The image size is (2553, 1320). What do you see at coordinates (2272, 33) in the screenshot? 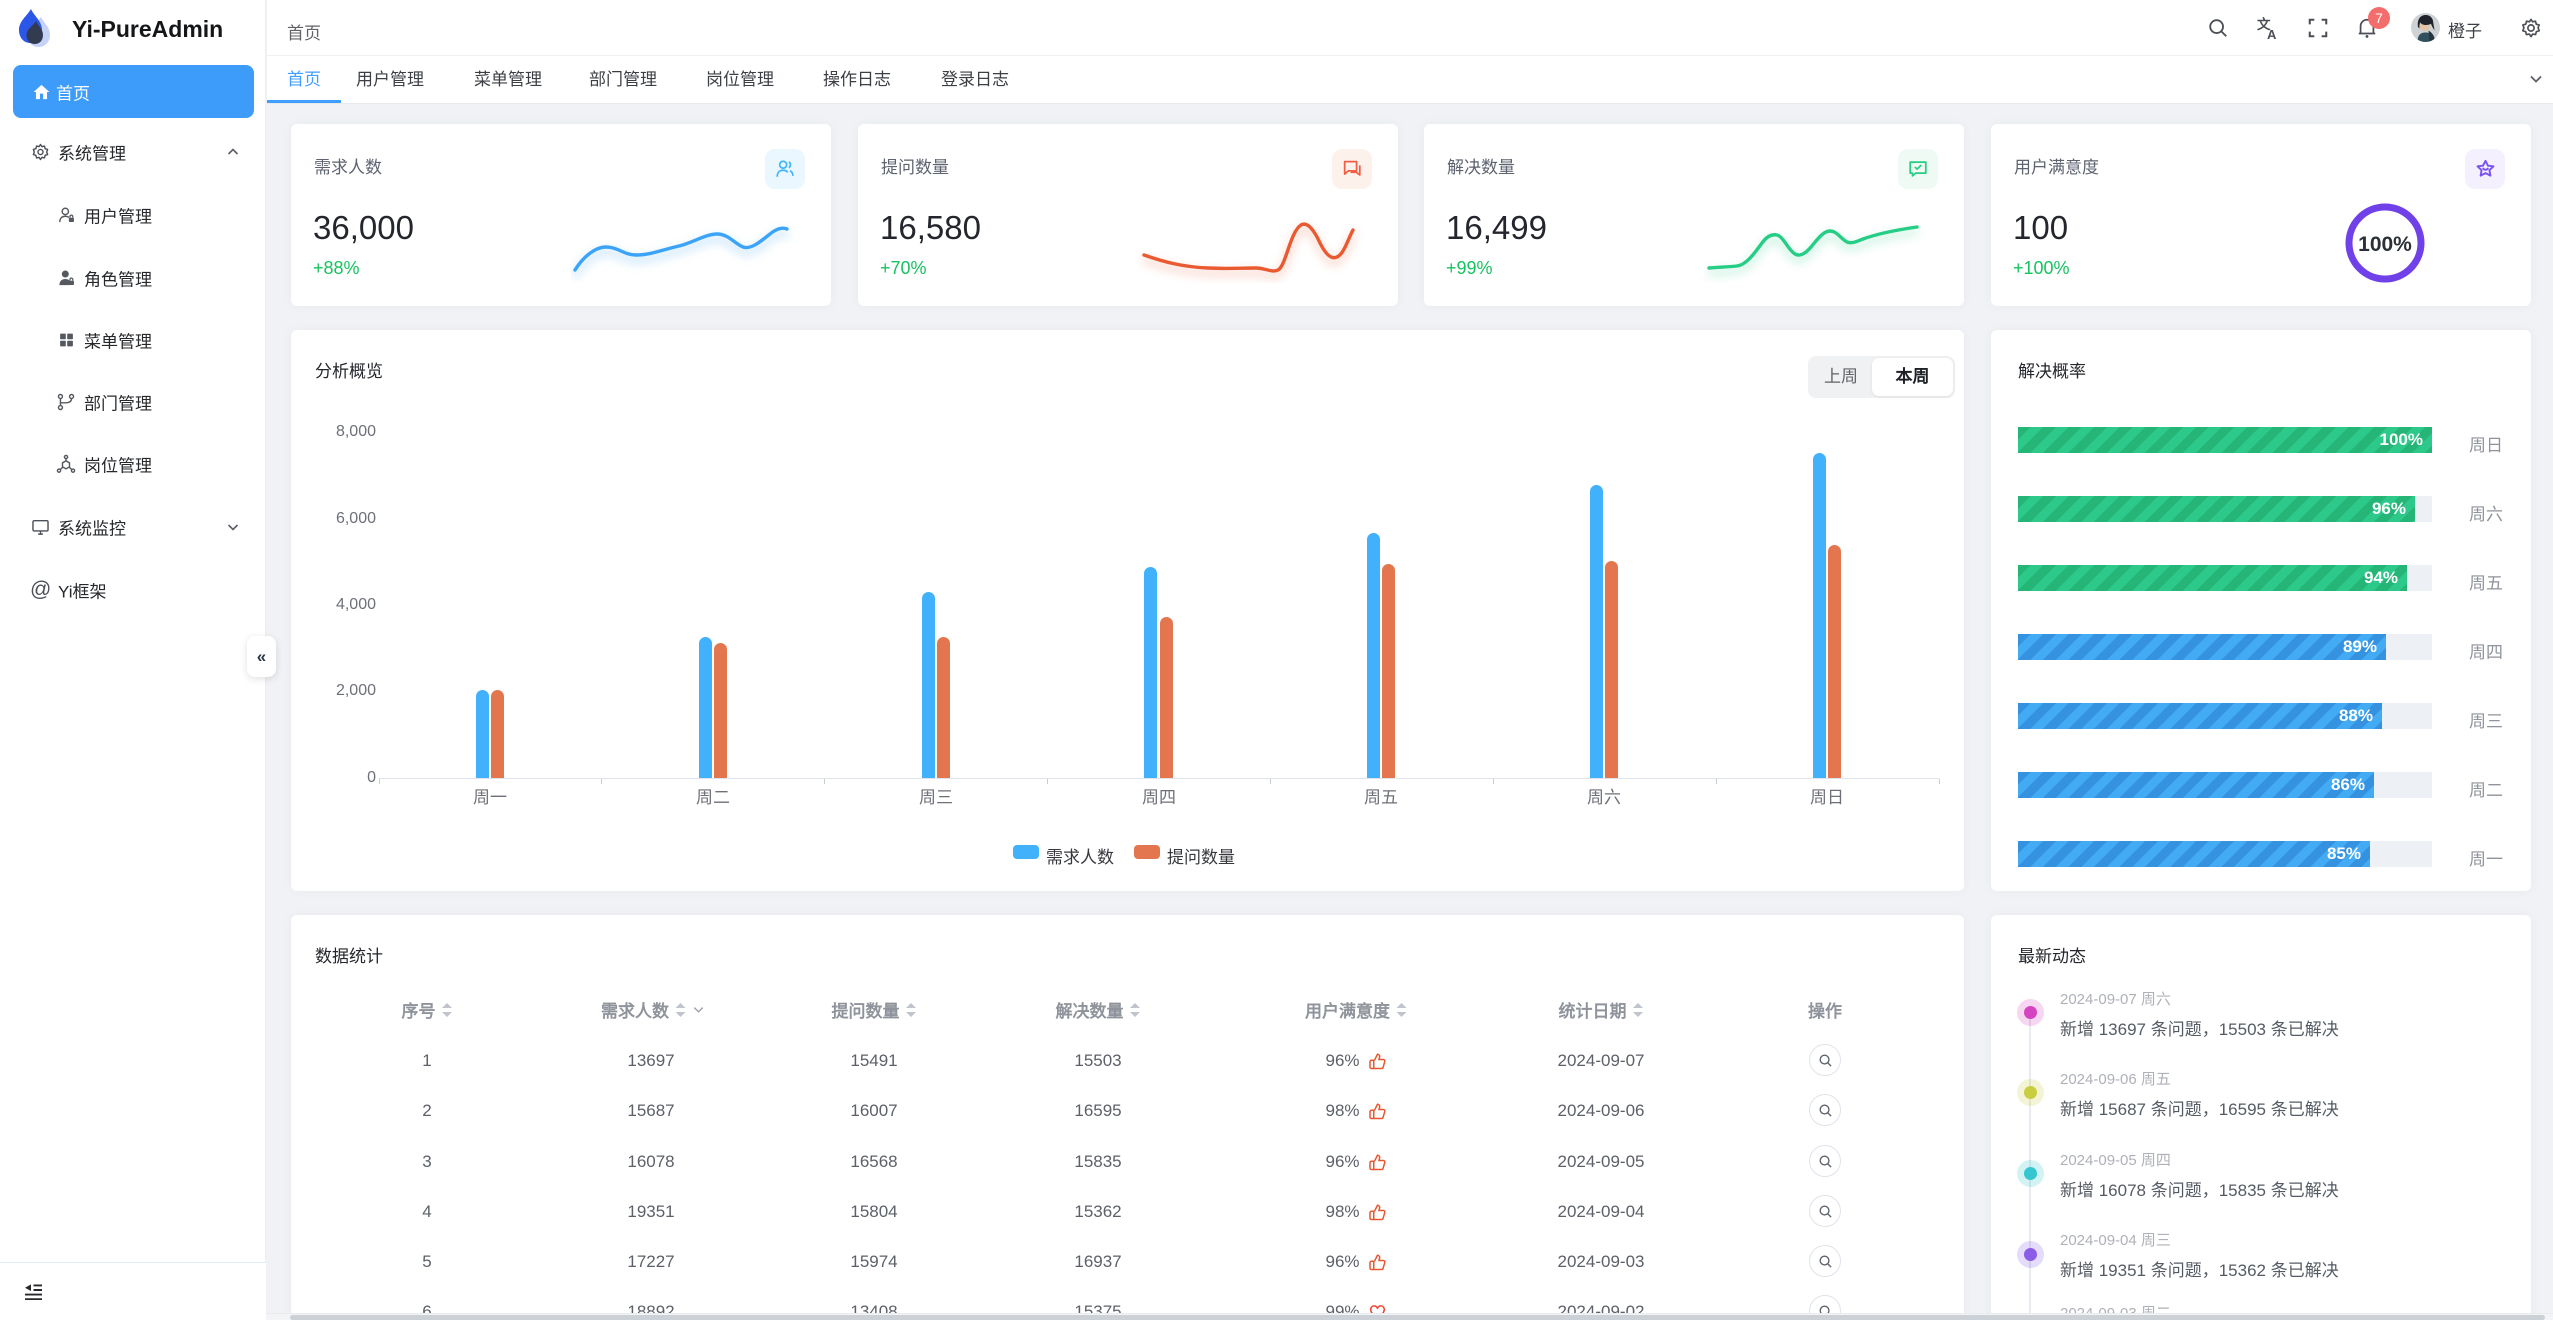
I see `svg-text: A` at bounding box center [2272, 33].